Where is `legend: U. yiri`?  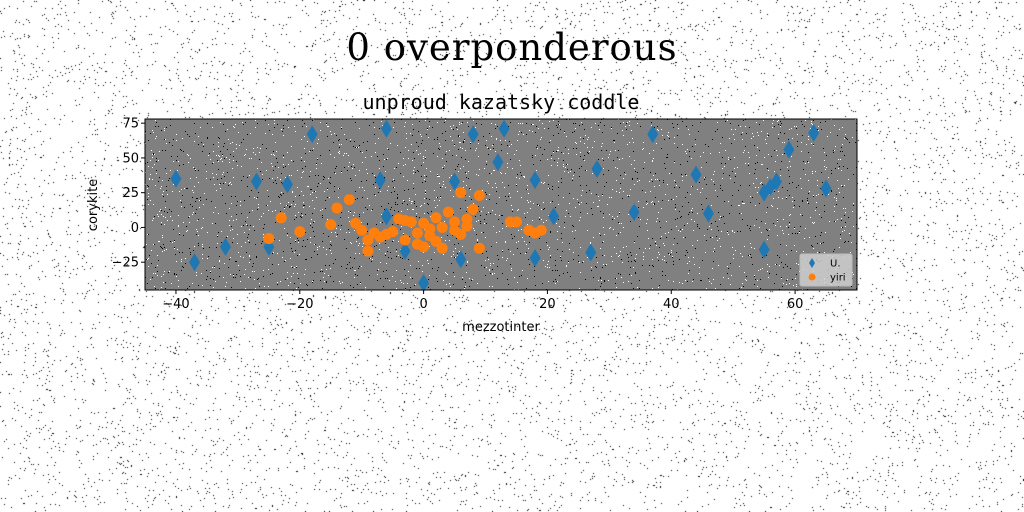
legend: U. yiri is located at coordinates (826, 270).